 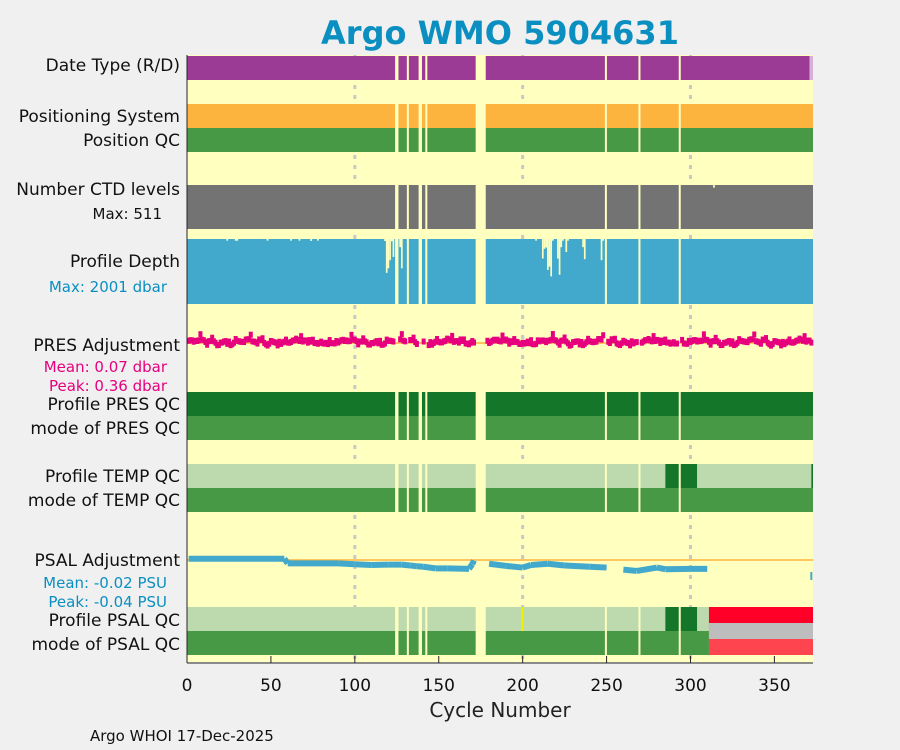 What do you see at coordinates (113, 66) in the screenshot?
I see `row-label-date-type: Date Type (R/D)` at bounding box center [113, 66].